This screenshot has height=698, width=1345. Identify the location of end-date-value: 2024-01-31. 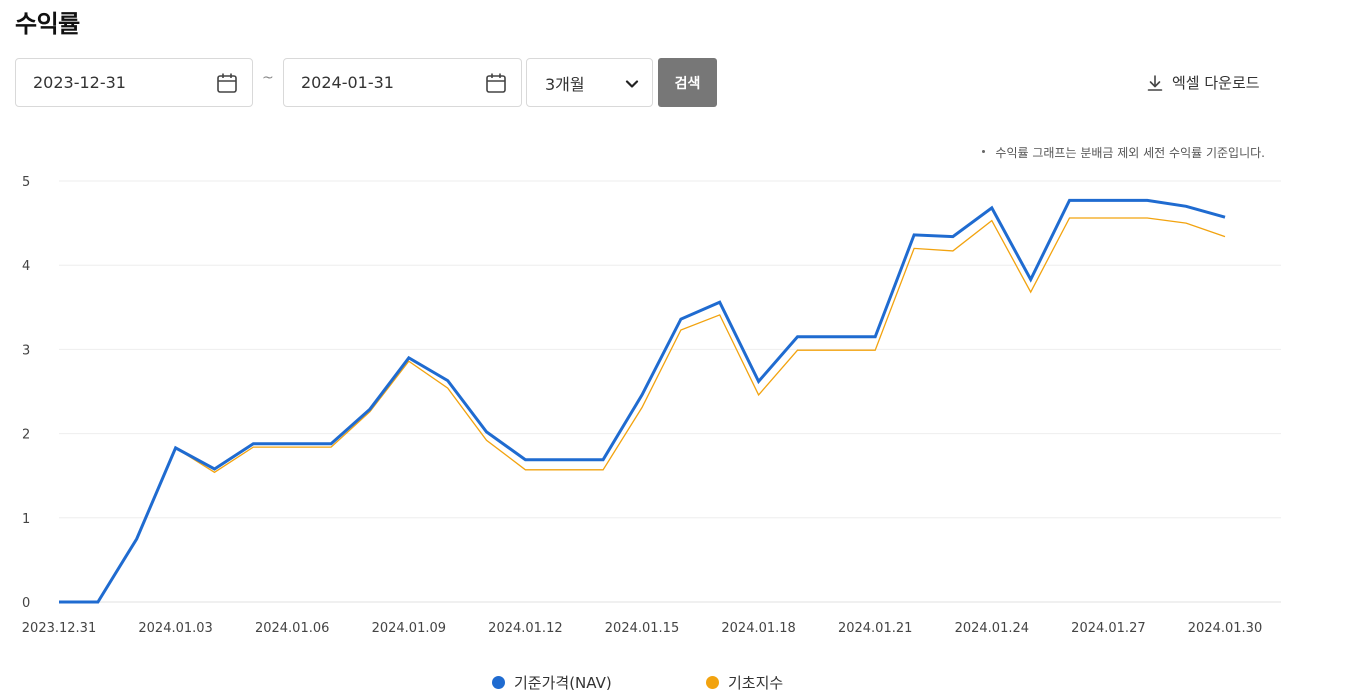
(347, 82).